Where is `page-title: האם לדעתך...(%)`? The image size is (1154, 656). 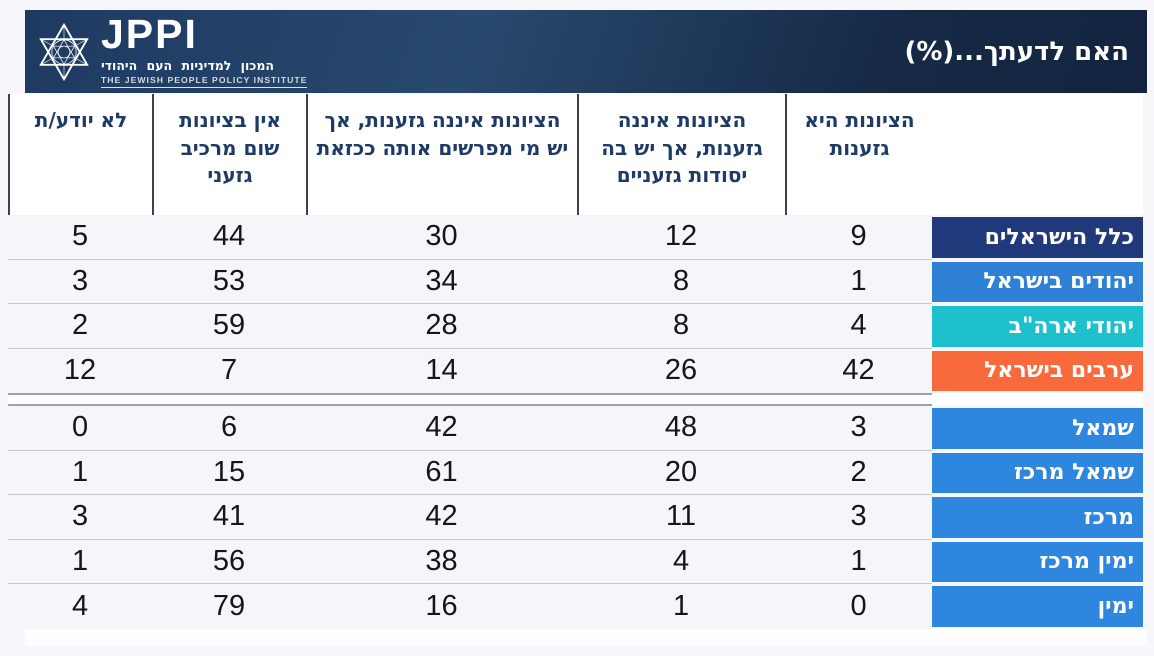
page-title: האם לדעתך...(%) is located at coordinates (1016, 51).